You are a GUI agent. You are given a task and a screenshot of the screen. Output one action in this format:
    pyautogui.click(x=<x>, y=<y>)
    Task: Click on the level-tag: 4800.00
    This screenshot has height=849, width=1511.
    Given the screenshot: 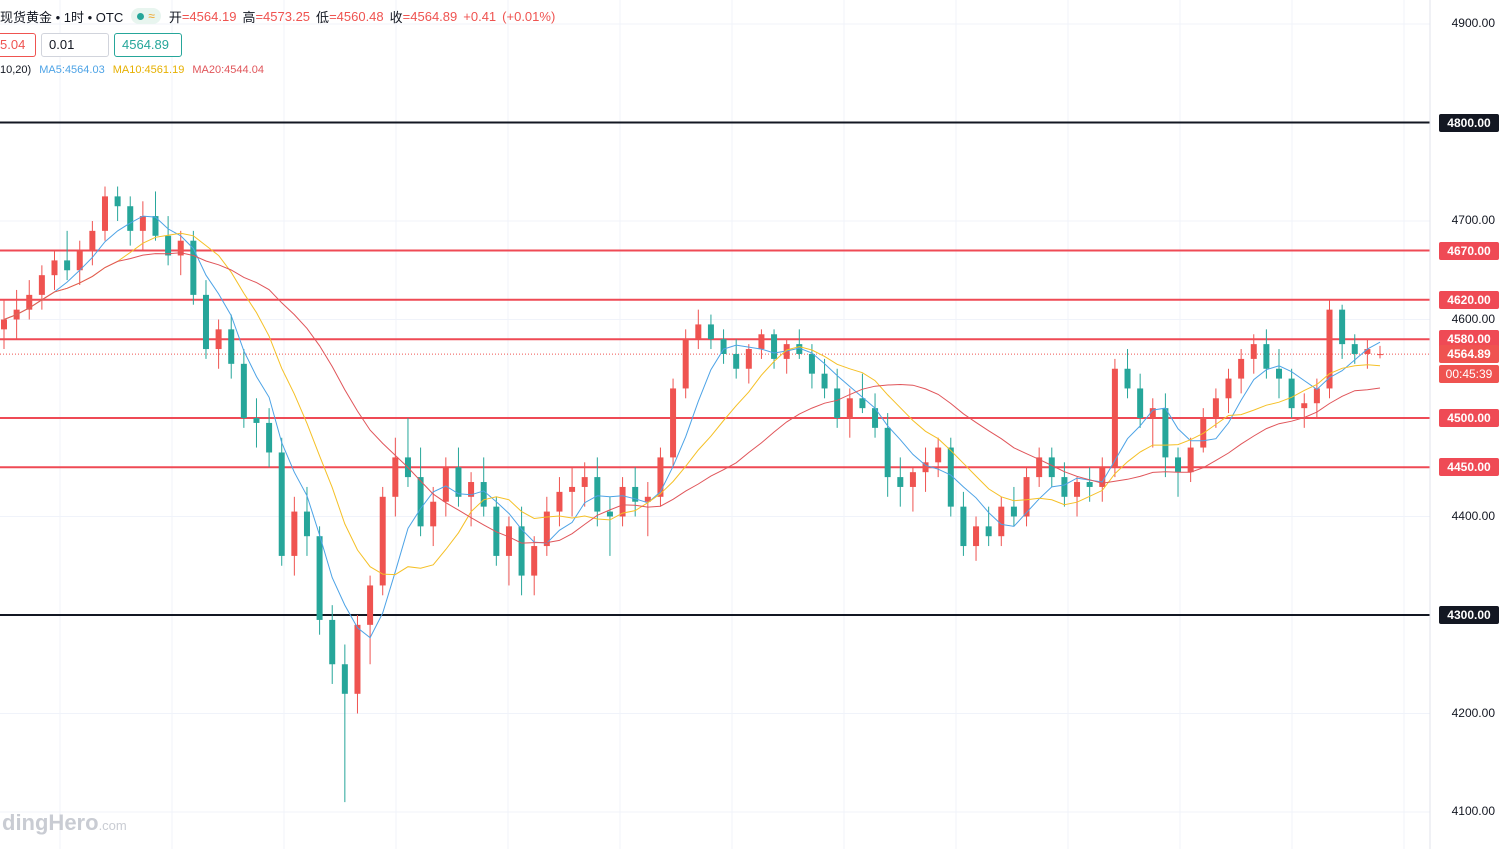 What is the action you would take?
    pyautogui.click(x=1469, y=122)
    